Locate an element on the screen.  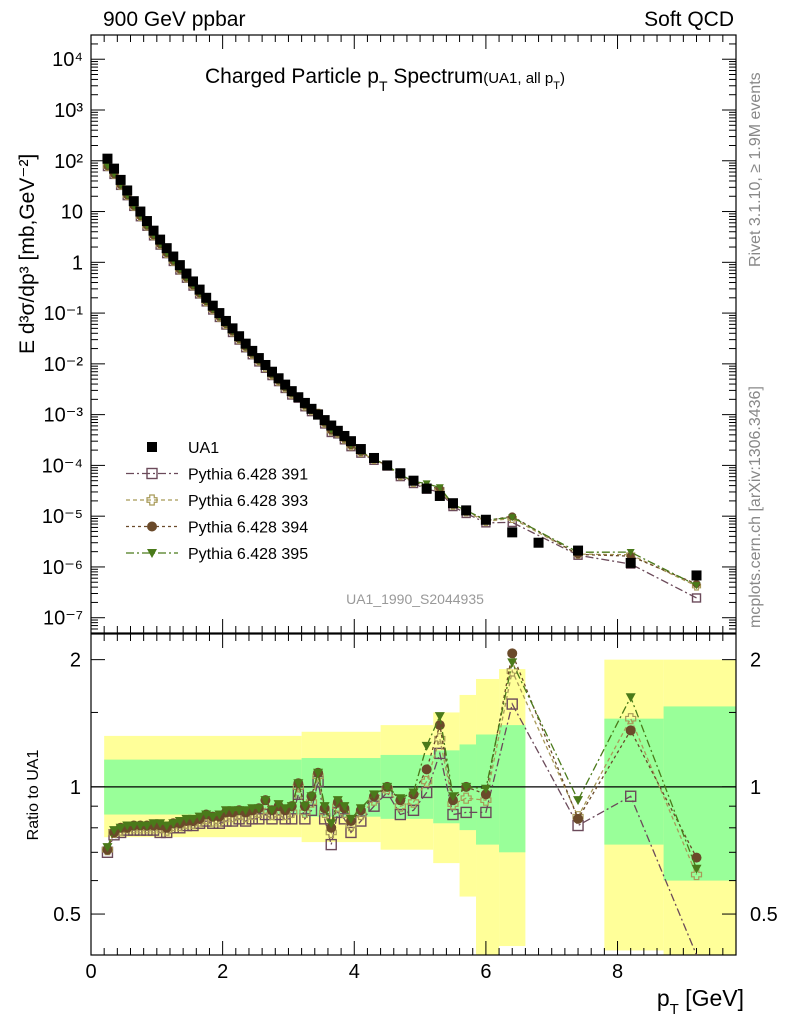
legend-label: UA1 is located at coordinates (203, 448).